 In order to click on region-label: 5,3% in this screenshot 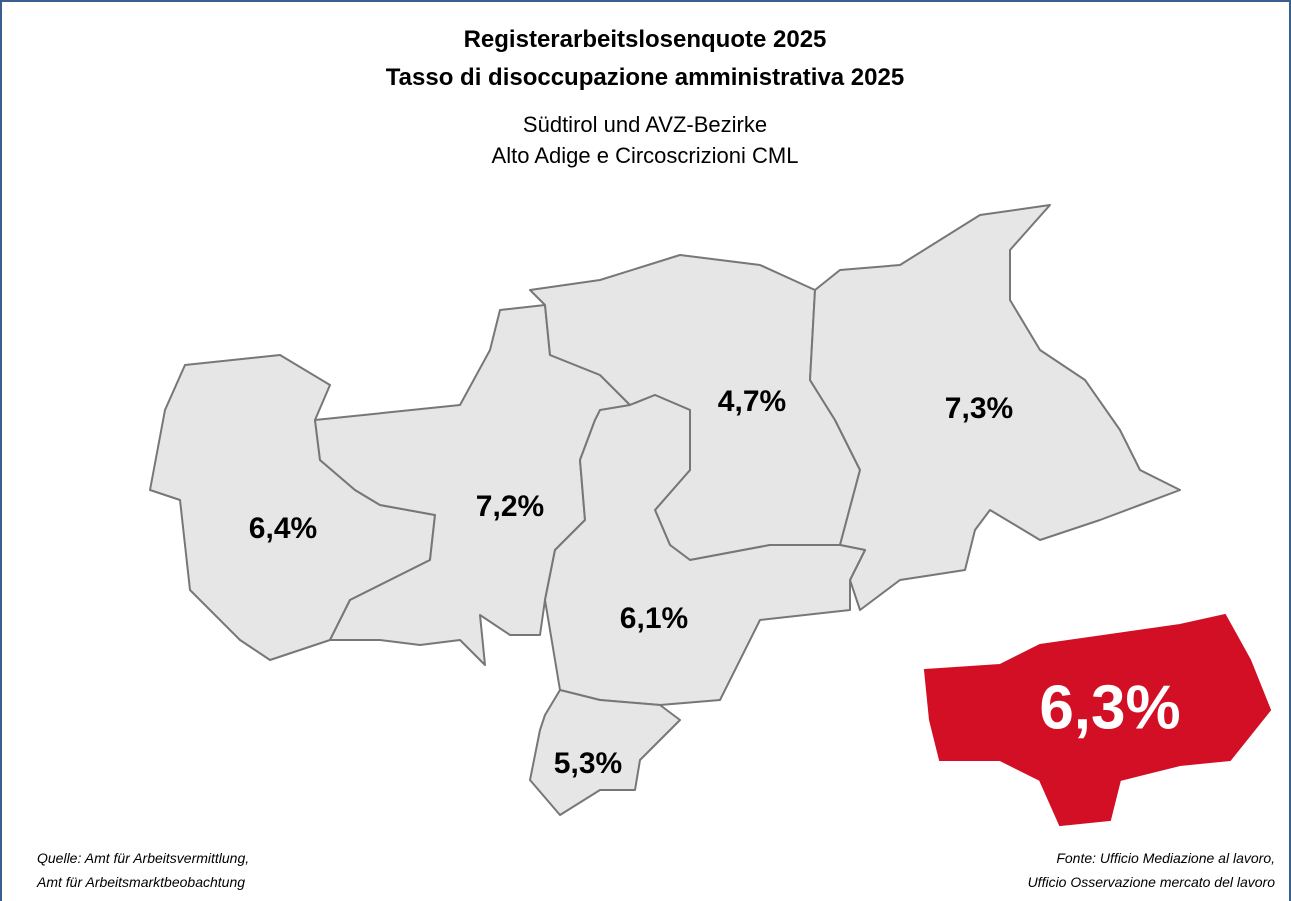, I will do `click(588, 763)`.